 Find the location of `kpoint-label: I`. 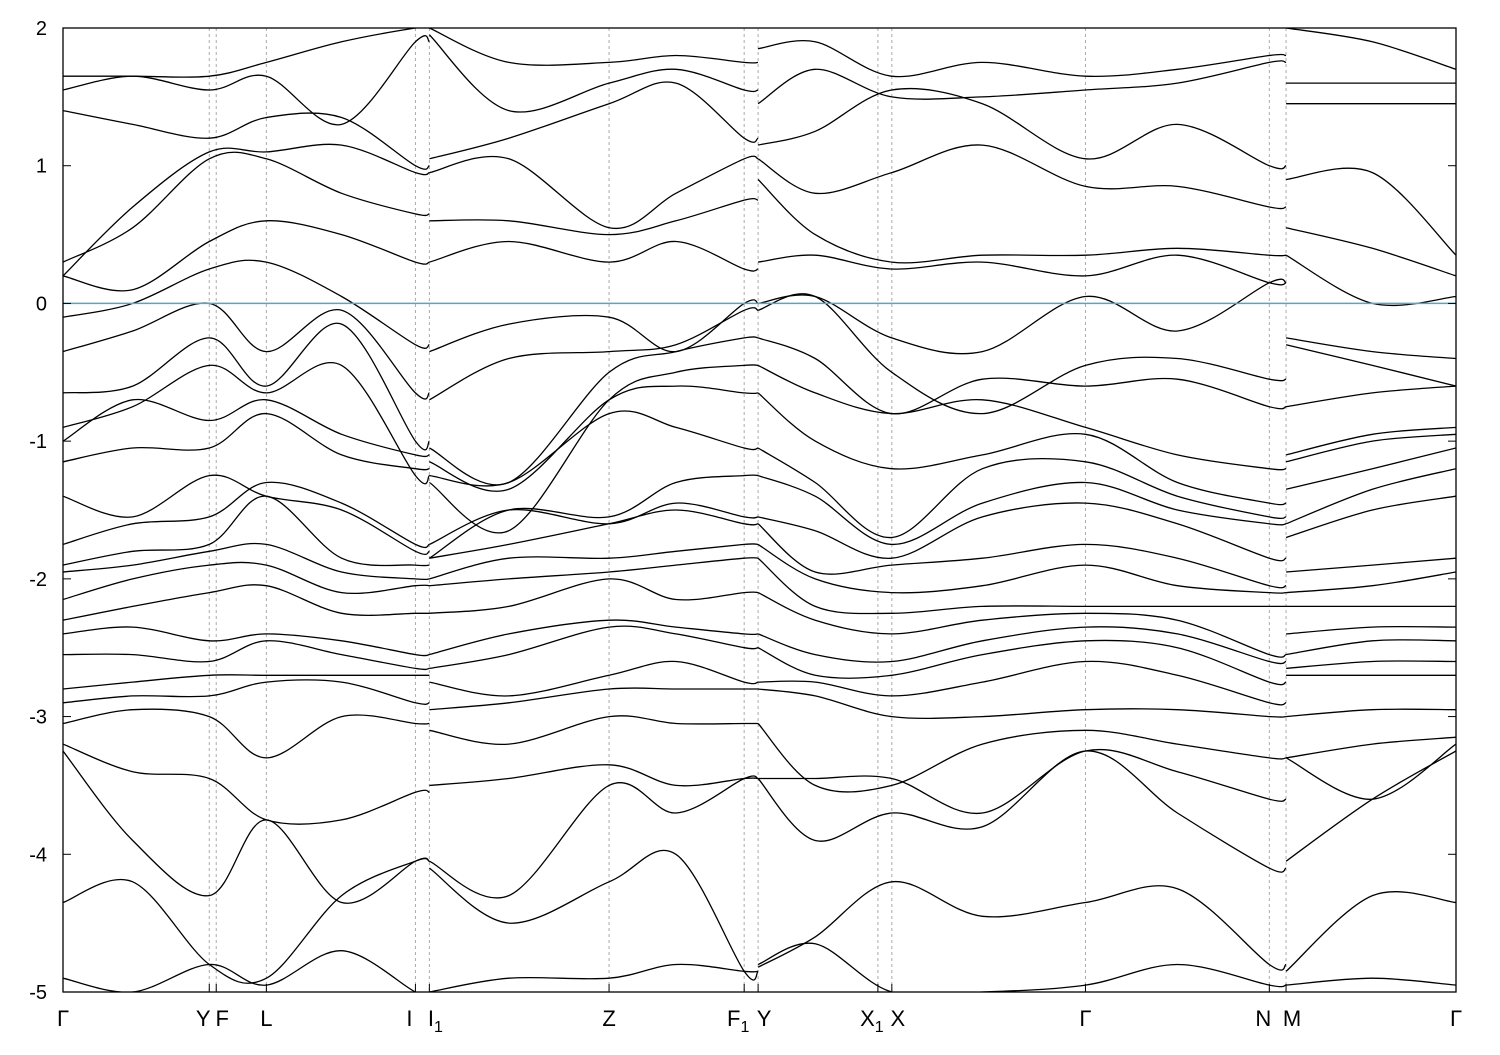

kpoint-label: I is located at coordinates (409, 1018).